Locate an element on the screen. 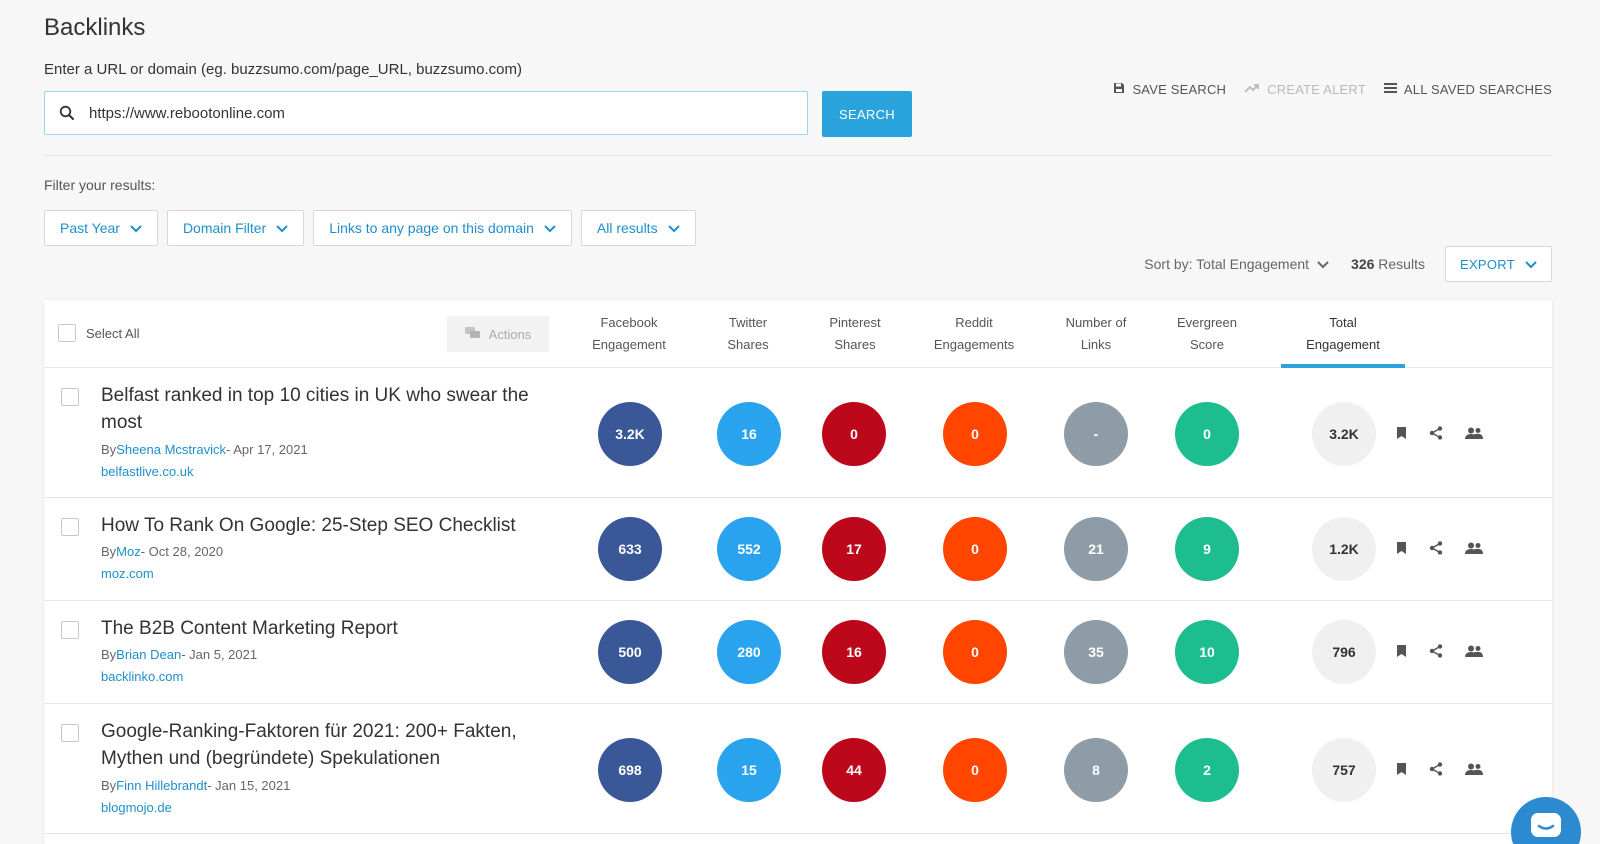 Image resolution: width=1600 pixels, height=844 pixels. search-box is located at coordinates (426, 113).